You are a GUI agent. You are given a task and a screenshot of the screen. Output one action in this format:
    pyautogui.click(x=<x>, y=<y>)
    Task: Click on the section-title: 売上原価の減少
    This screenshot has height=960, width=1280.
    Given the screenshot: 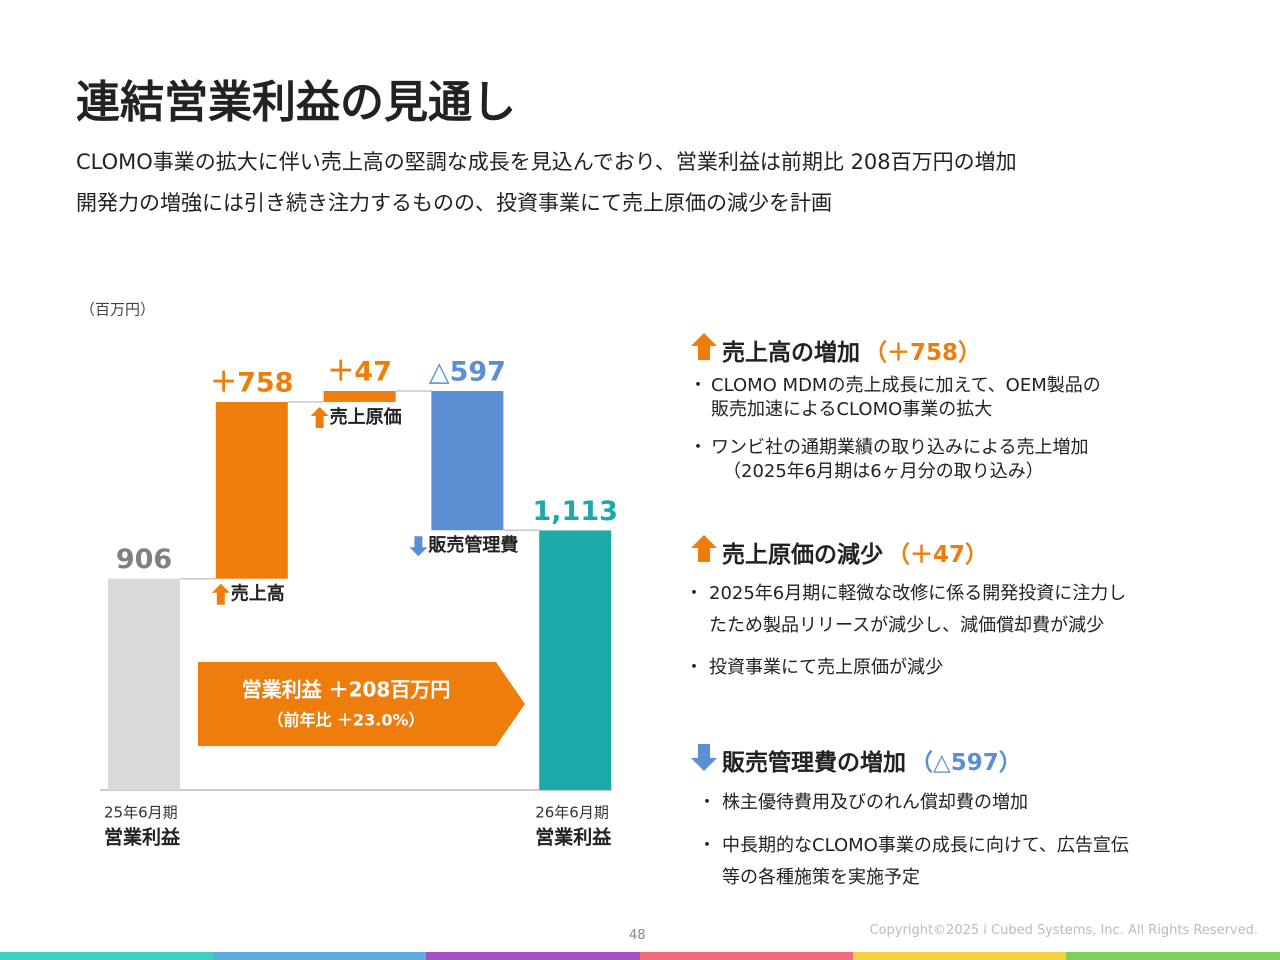 What is the action you would take?
    pyautogui.click(x=802, y=555)
    